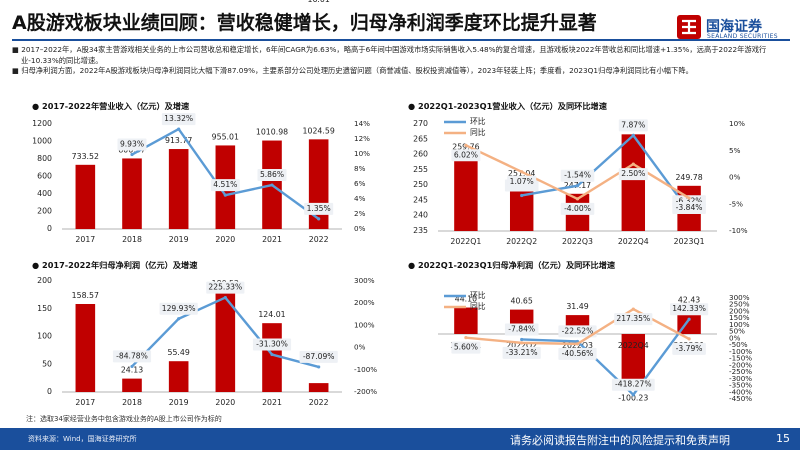 This screenshot has height=450, width=800. What do you see at coordinates (116, 106) in the screenshot?
I see `chart-title-text: 2017-2022年营业收入（亿元）及增速` at bounding box center [116, 106].